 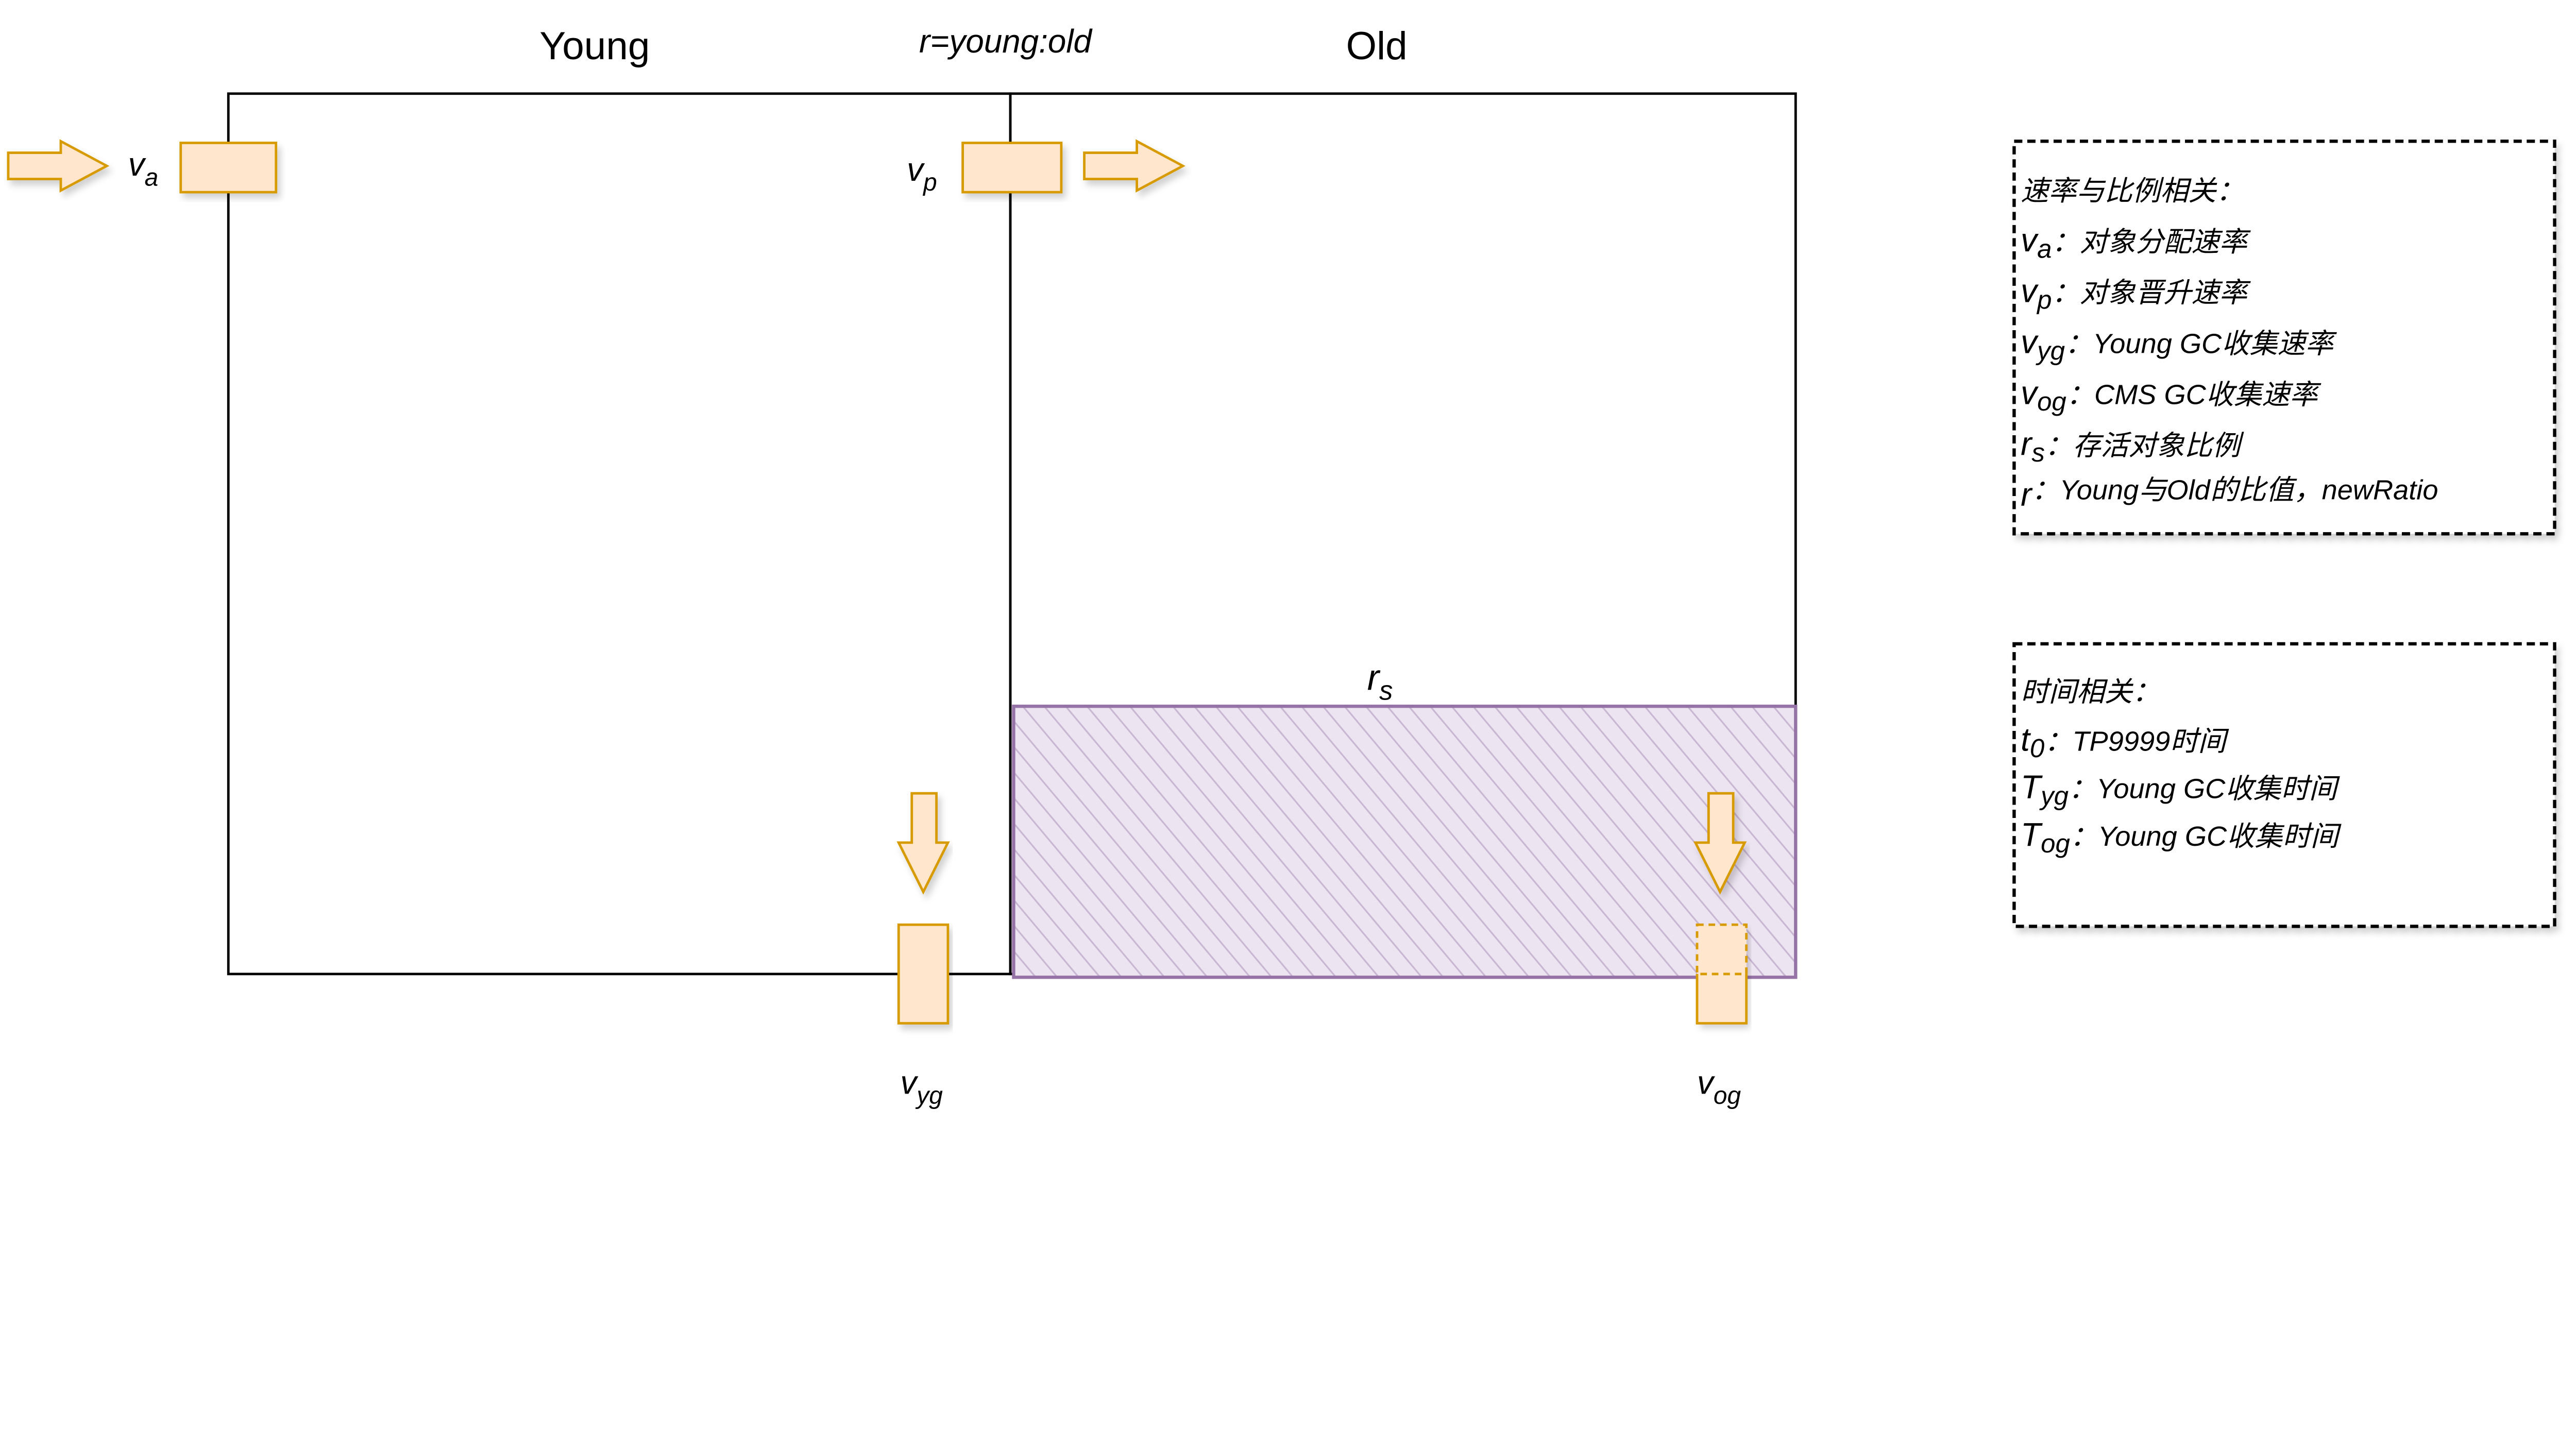 What do you see at coordinates (1722, 949) in the screenshot?
I see `old-gc-block-upper` at bounding box center [1722, 949].